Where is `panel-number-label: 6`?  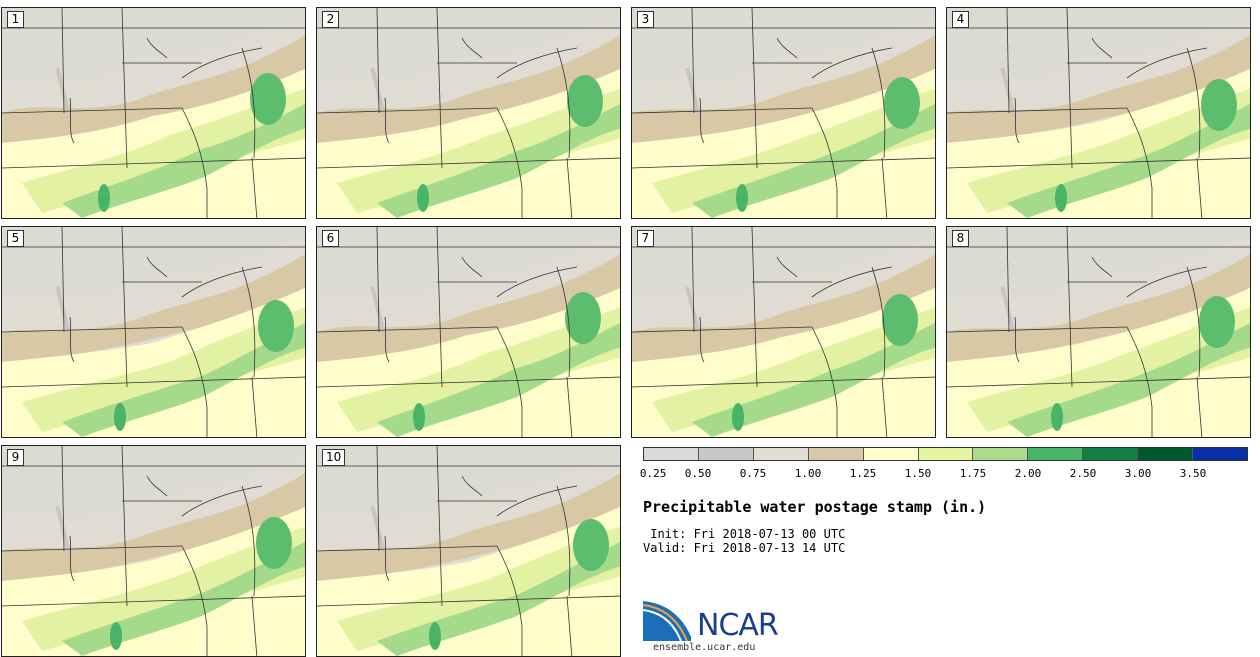
panel-number-label: 6 is located at coordinates (330, 238).